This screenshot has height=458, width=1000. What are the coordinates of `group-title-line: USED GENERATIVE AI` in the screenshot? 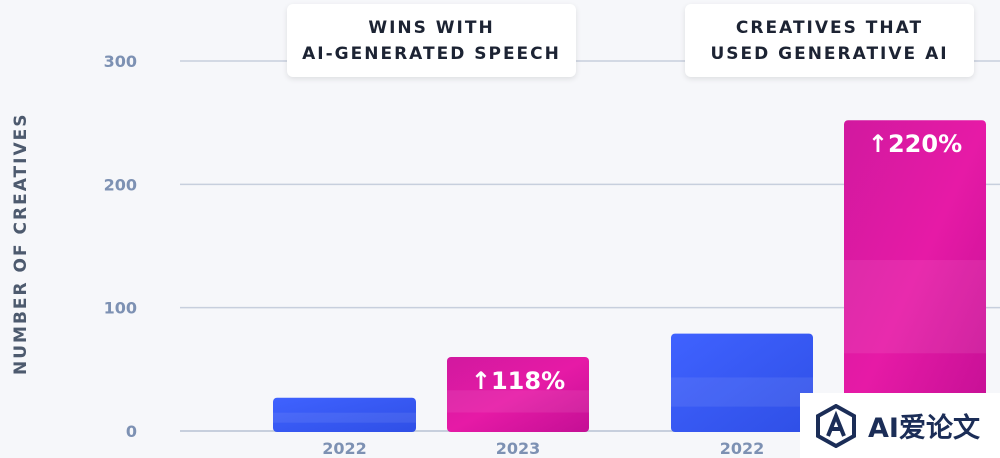 It's located at (829, 53).